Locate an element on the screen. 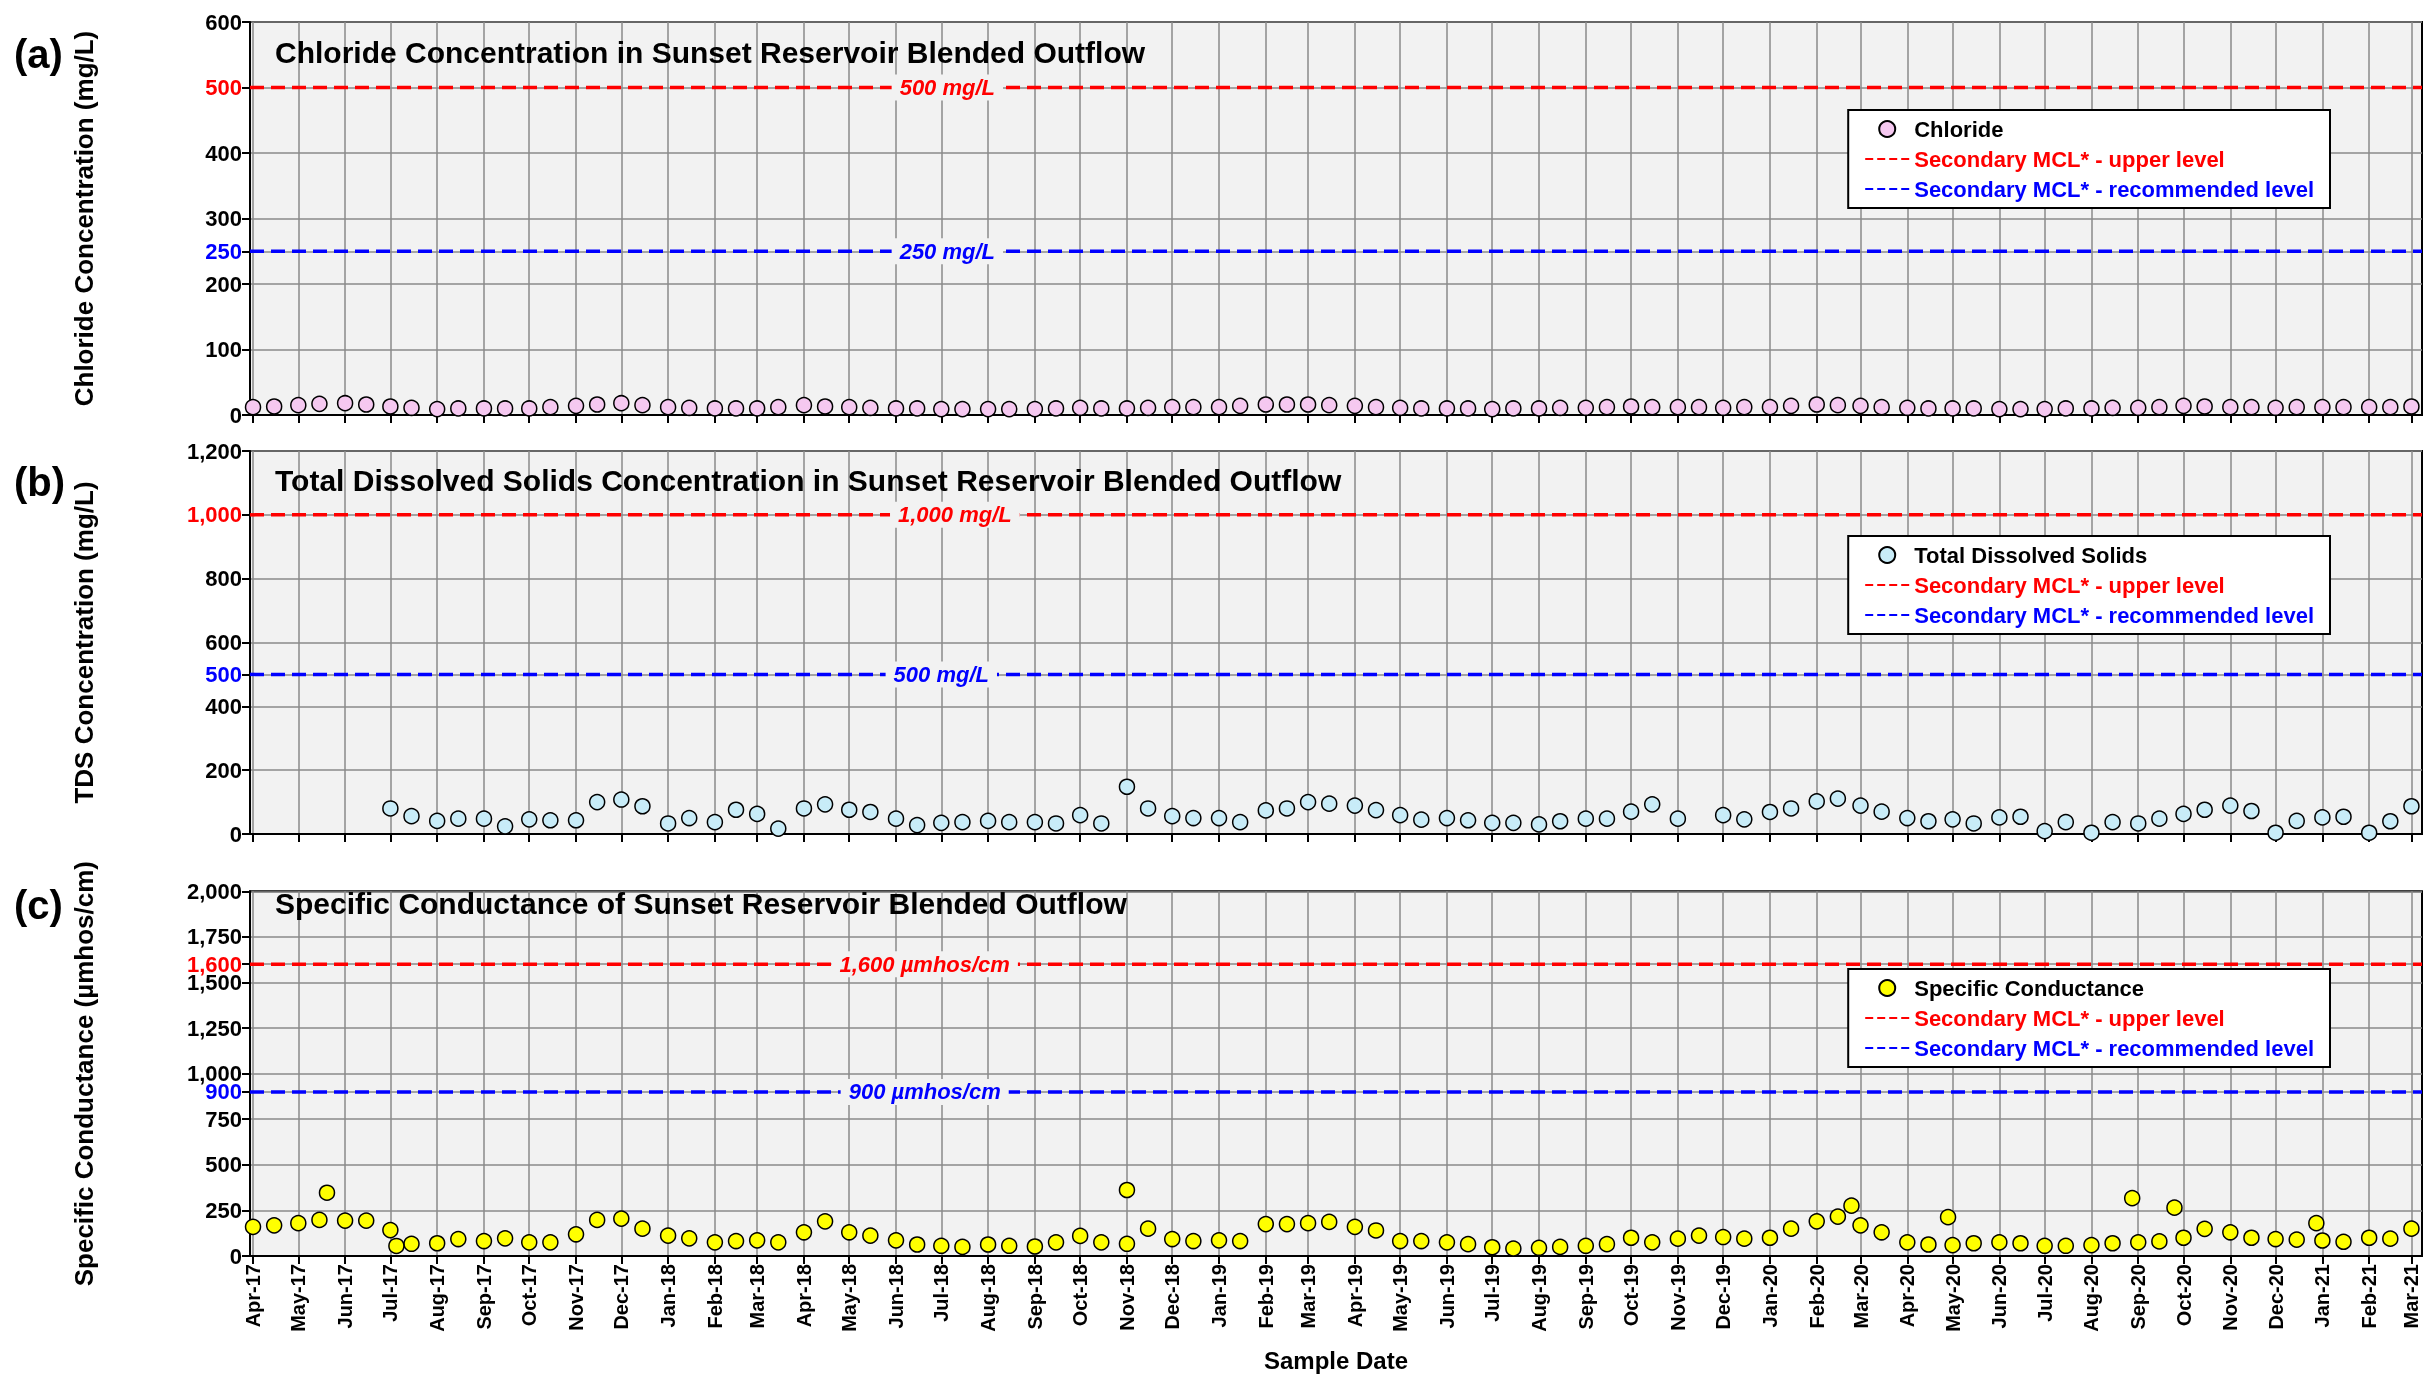 The image size is (2430, 1377). x-tick-label: Apr-18 is located at coordinates (803, 1296).